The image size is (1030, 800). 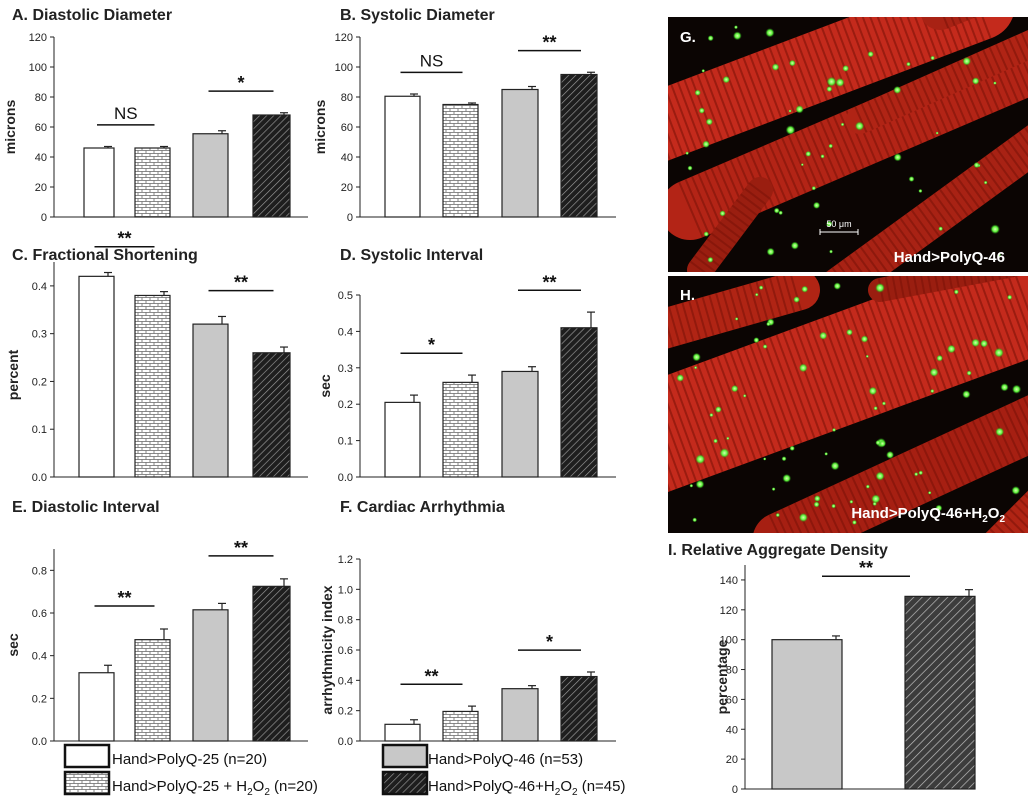 What do you see at coordinates (13, 374) in the screenshot?
I see `y-axis-label: percent` at bounding box center [13, 374].